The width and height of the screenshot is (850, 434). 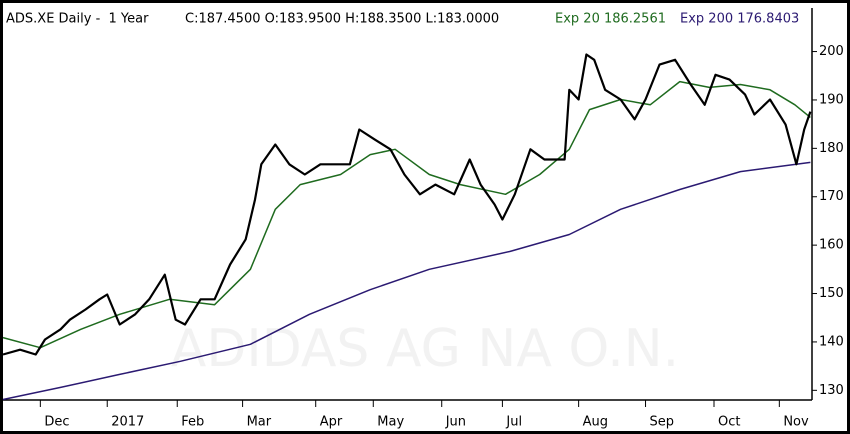 What do you see at coordinates (595, 422) in the screenshot?
I see `x-tick-label: Aug` at bounding box center [595, 422].